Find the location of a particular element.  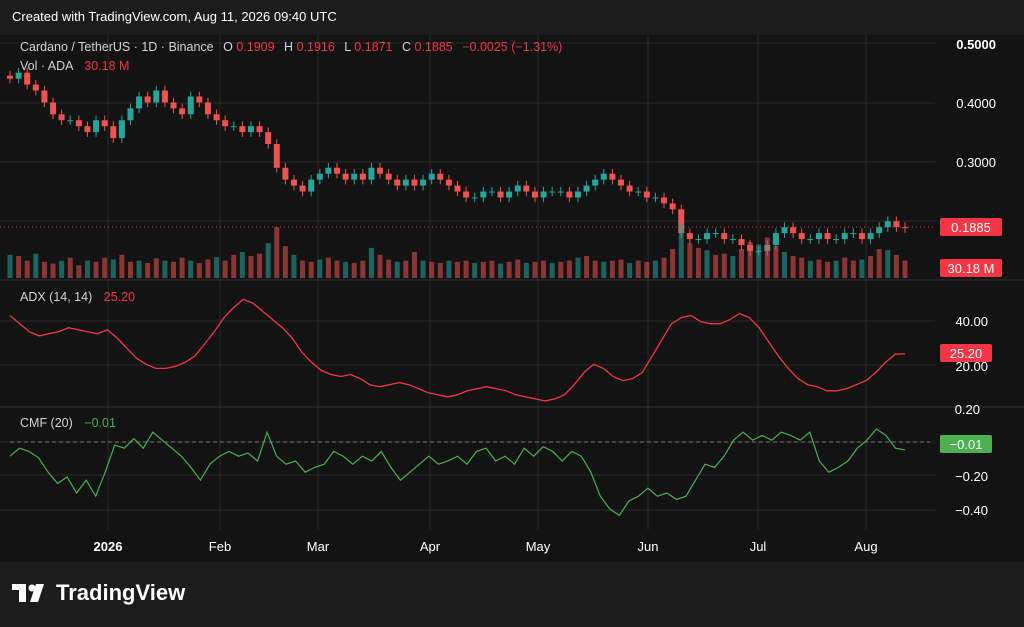

tradingview-logo: TradingView is located at coordinates (98, 593).